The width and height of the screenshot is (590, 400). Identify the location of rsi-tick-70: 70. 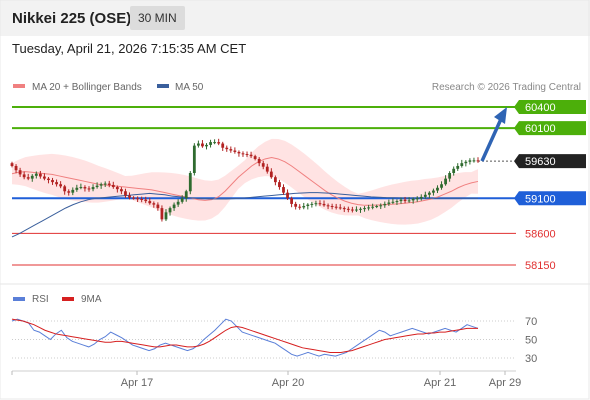
(531, 322).